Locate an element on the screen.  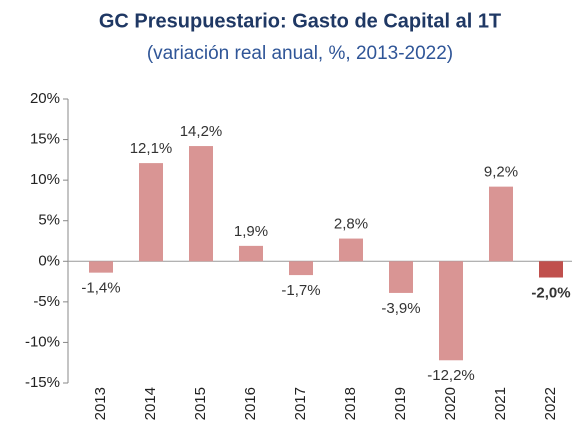
y-tick-label: -5% is located at coordinates (46, 301).